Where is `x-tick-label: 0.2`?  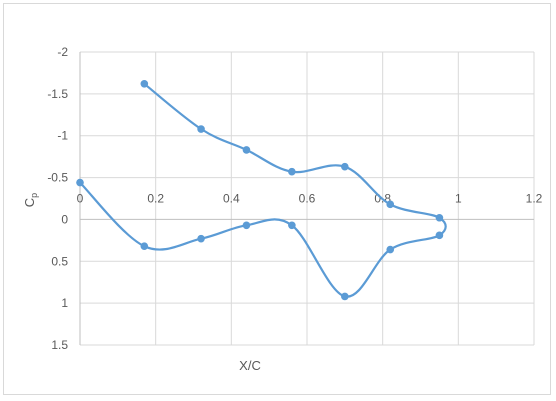
x-tick-label: 0.2 is located at coordinates (155, 198).